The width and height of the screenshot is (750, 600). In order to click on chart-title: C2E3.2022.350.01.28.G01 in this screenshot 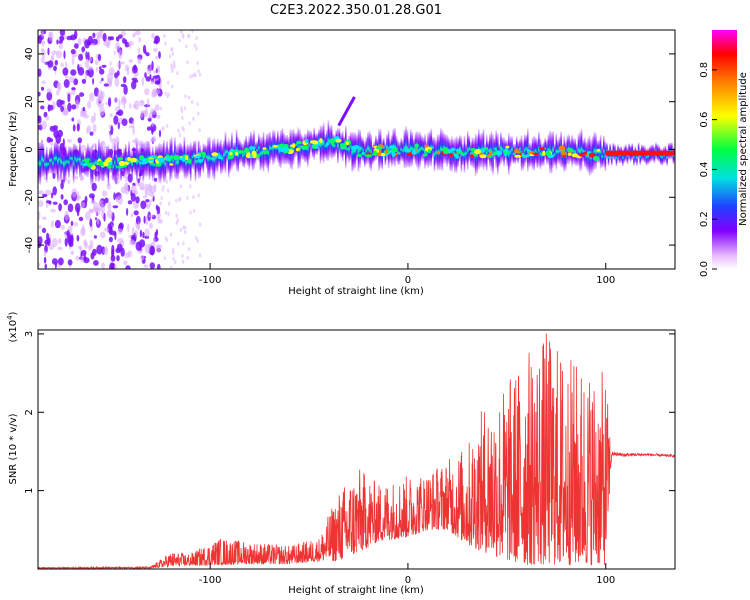, I will do `click(356, 10)`.